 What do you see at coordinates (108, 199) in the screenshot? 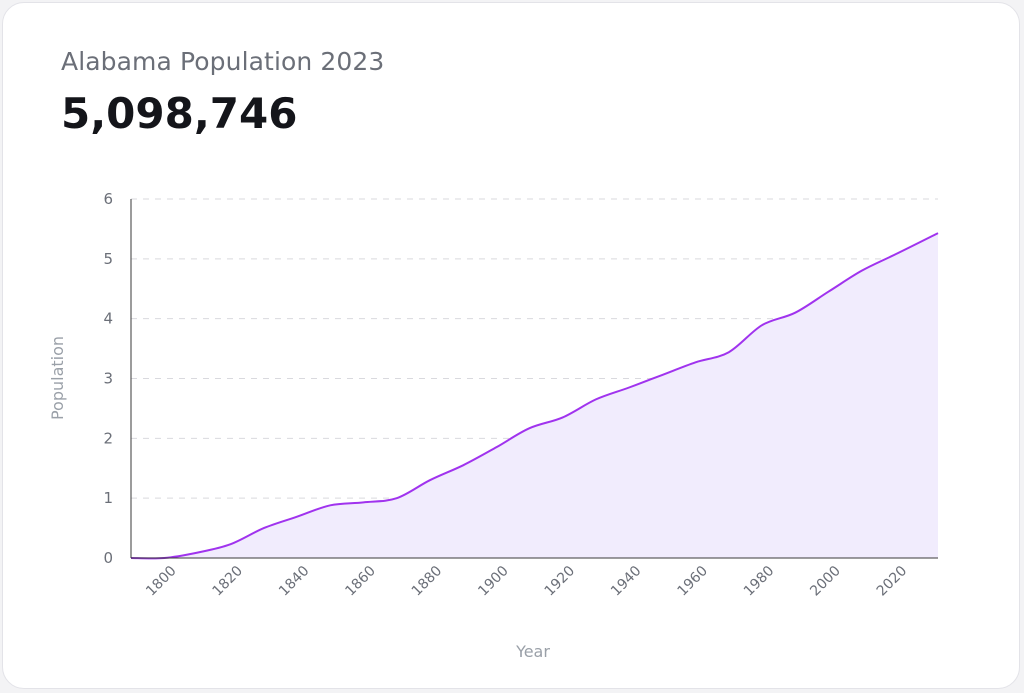
I see `y-tick-label: 6` at bounding box center [108, 199].